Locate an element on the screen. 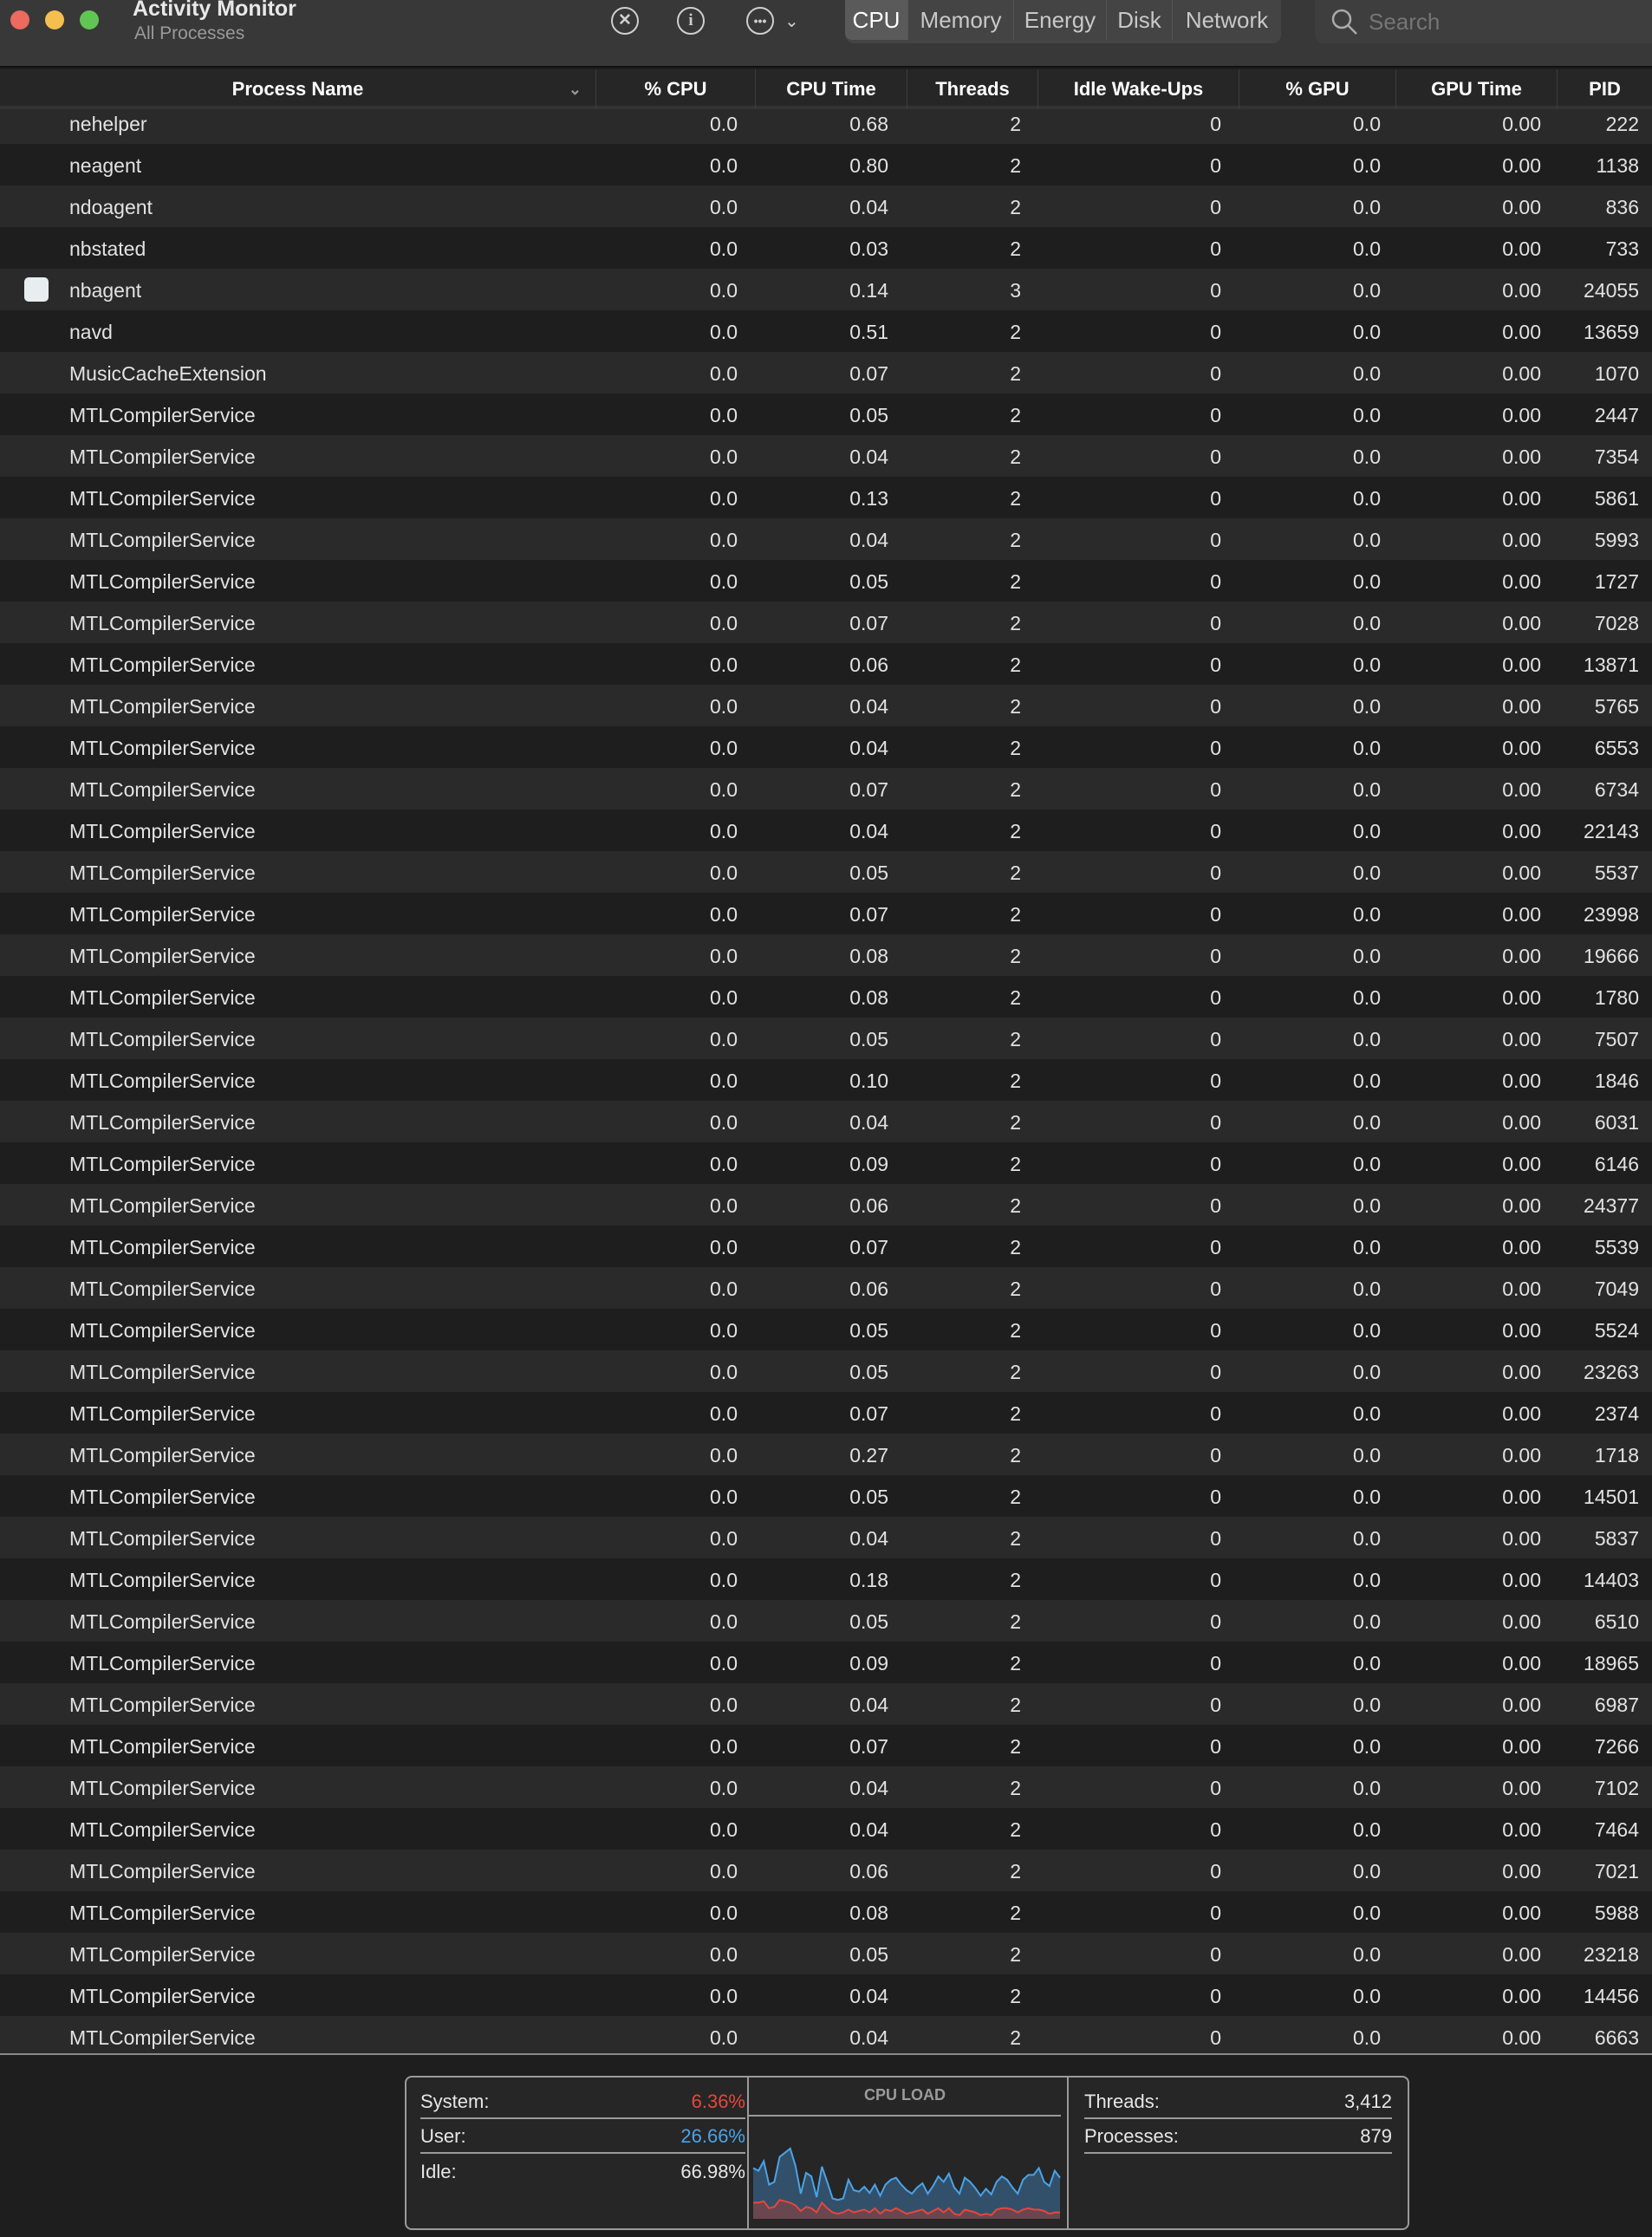  table-row: MTLCompilerService 0.0 0.04 2 0 0.0 0.00 5765 is located at coordinates (826, 705).